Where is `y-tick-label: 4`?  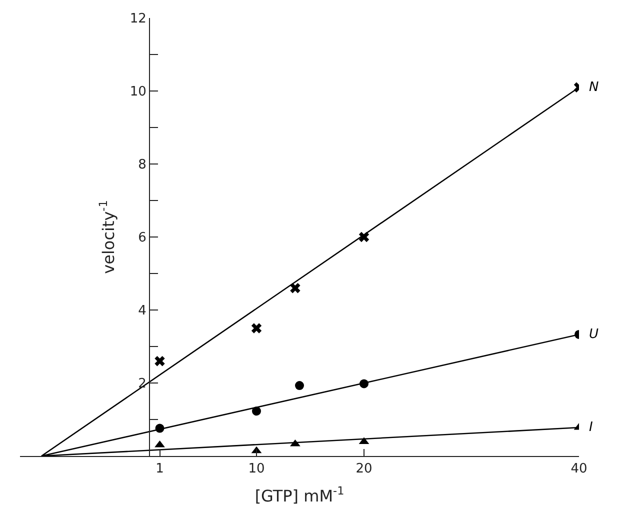
y-tick-label: 4 is located at coordinates (142, 311).